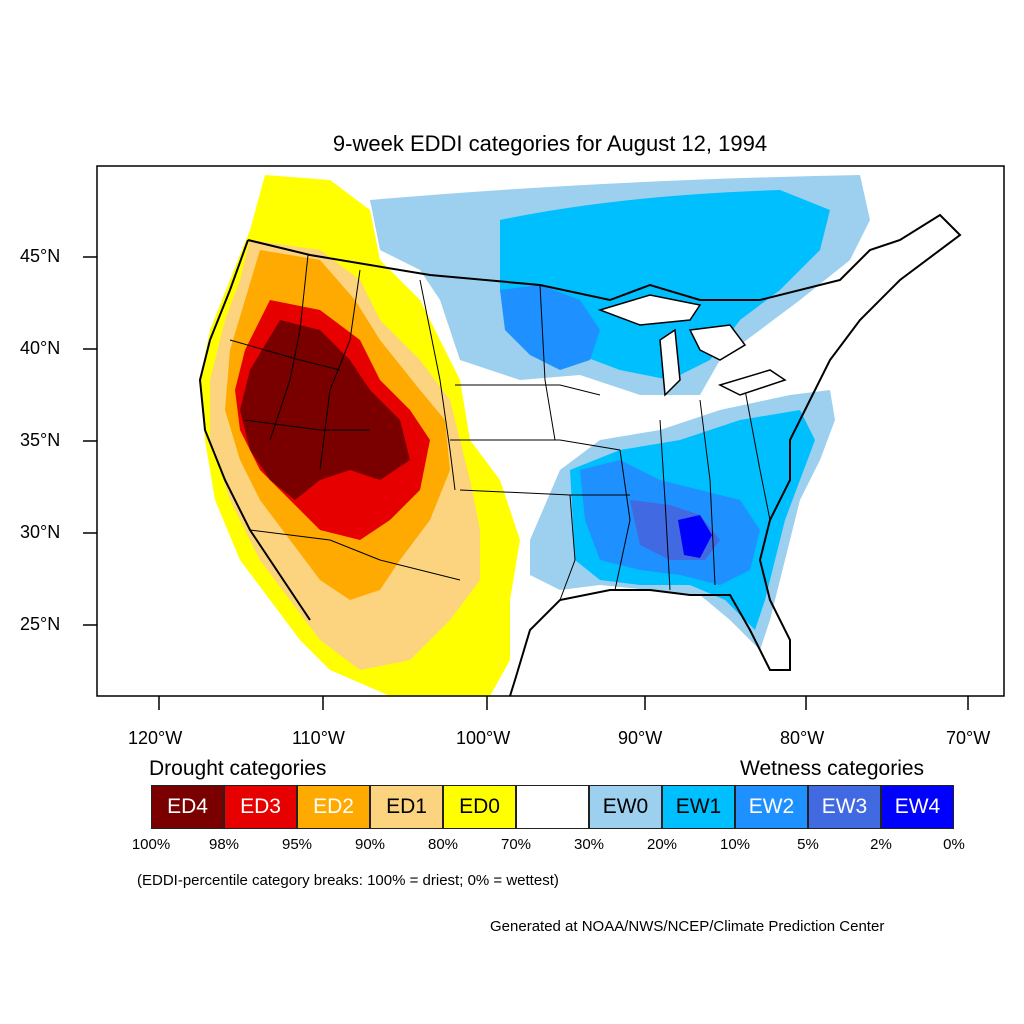 The image size is (1024, 1024). I want to click on lat-label: 25°N, so click(40, 624).